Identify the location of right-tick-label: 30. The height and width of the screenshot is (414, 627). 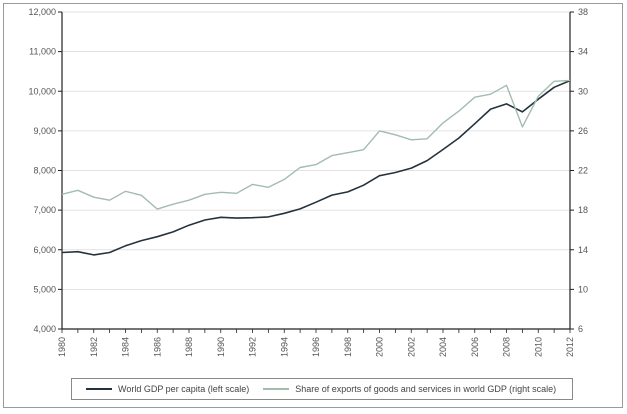
(583, 91).